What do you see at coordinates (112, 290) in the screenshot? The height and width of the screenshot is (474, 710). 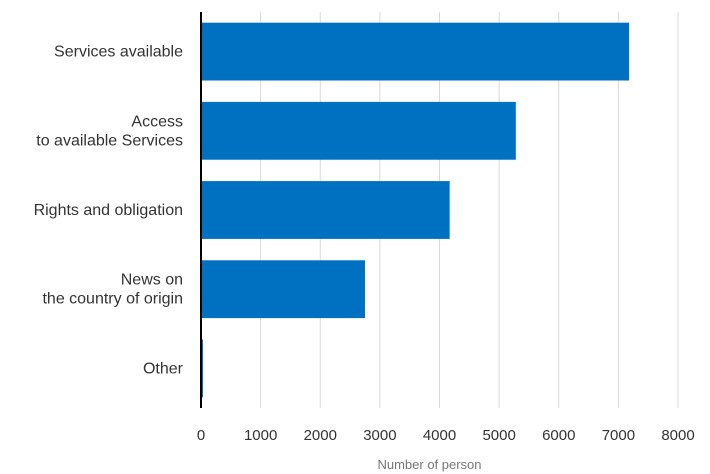 I see `category-label: News on the country of origin` at bounding box center [112, 290].